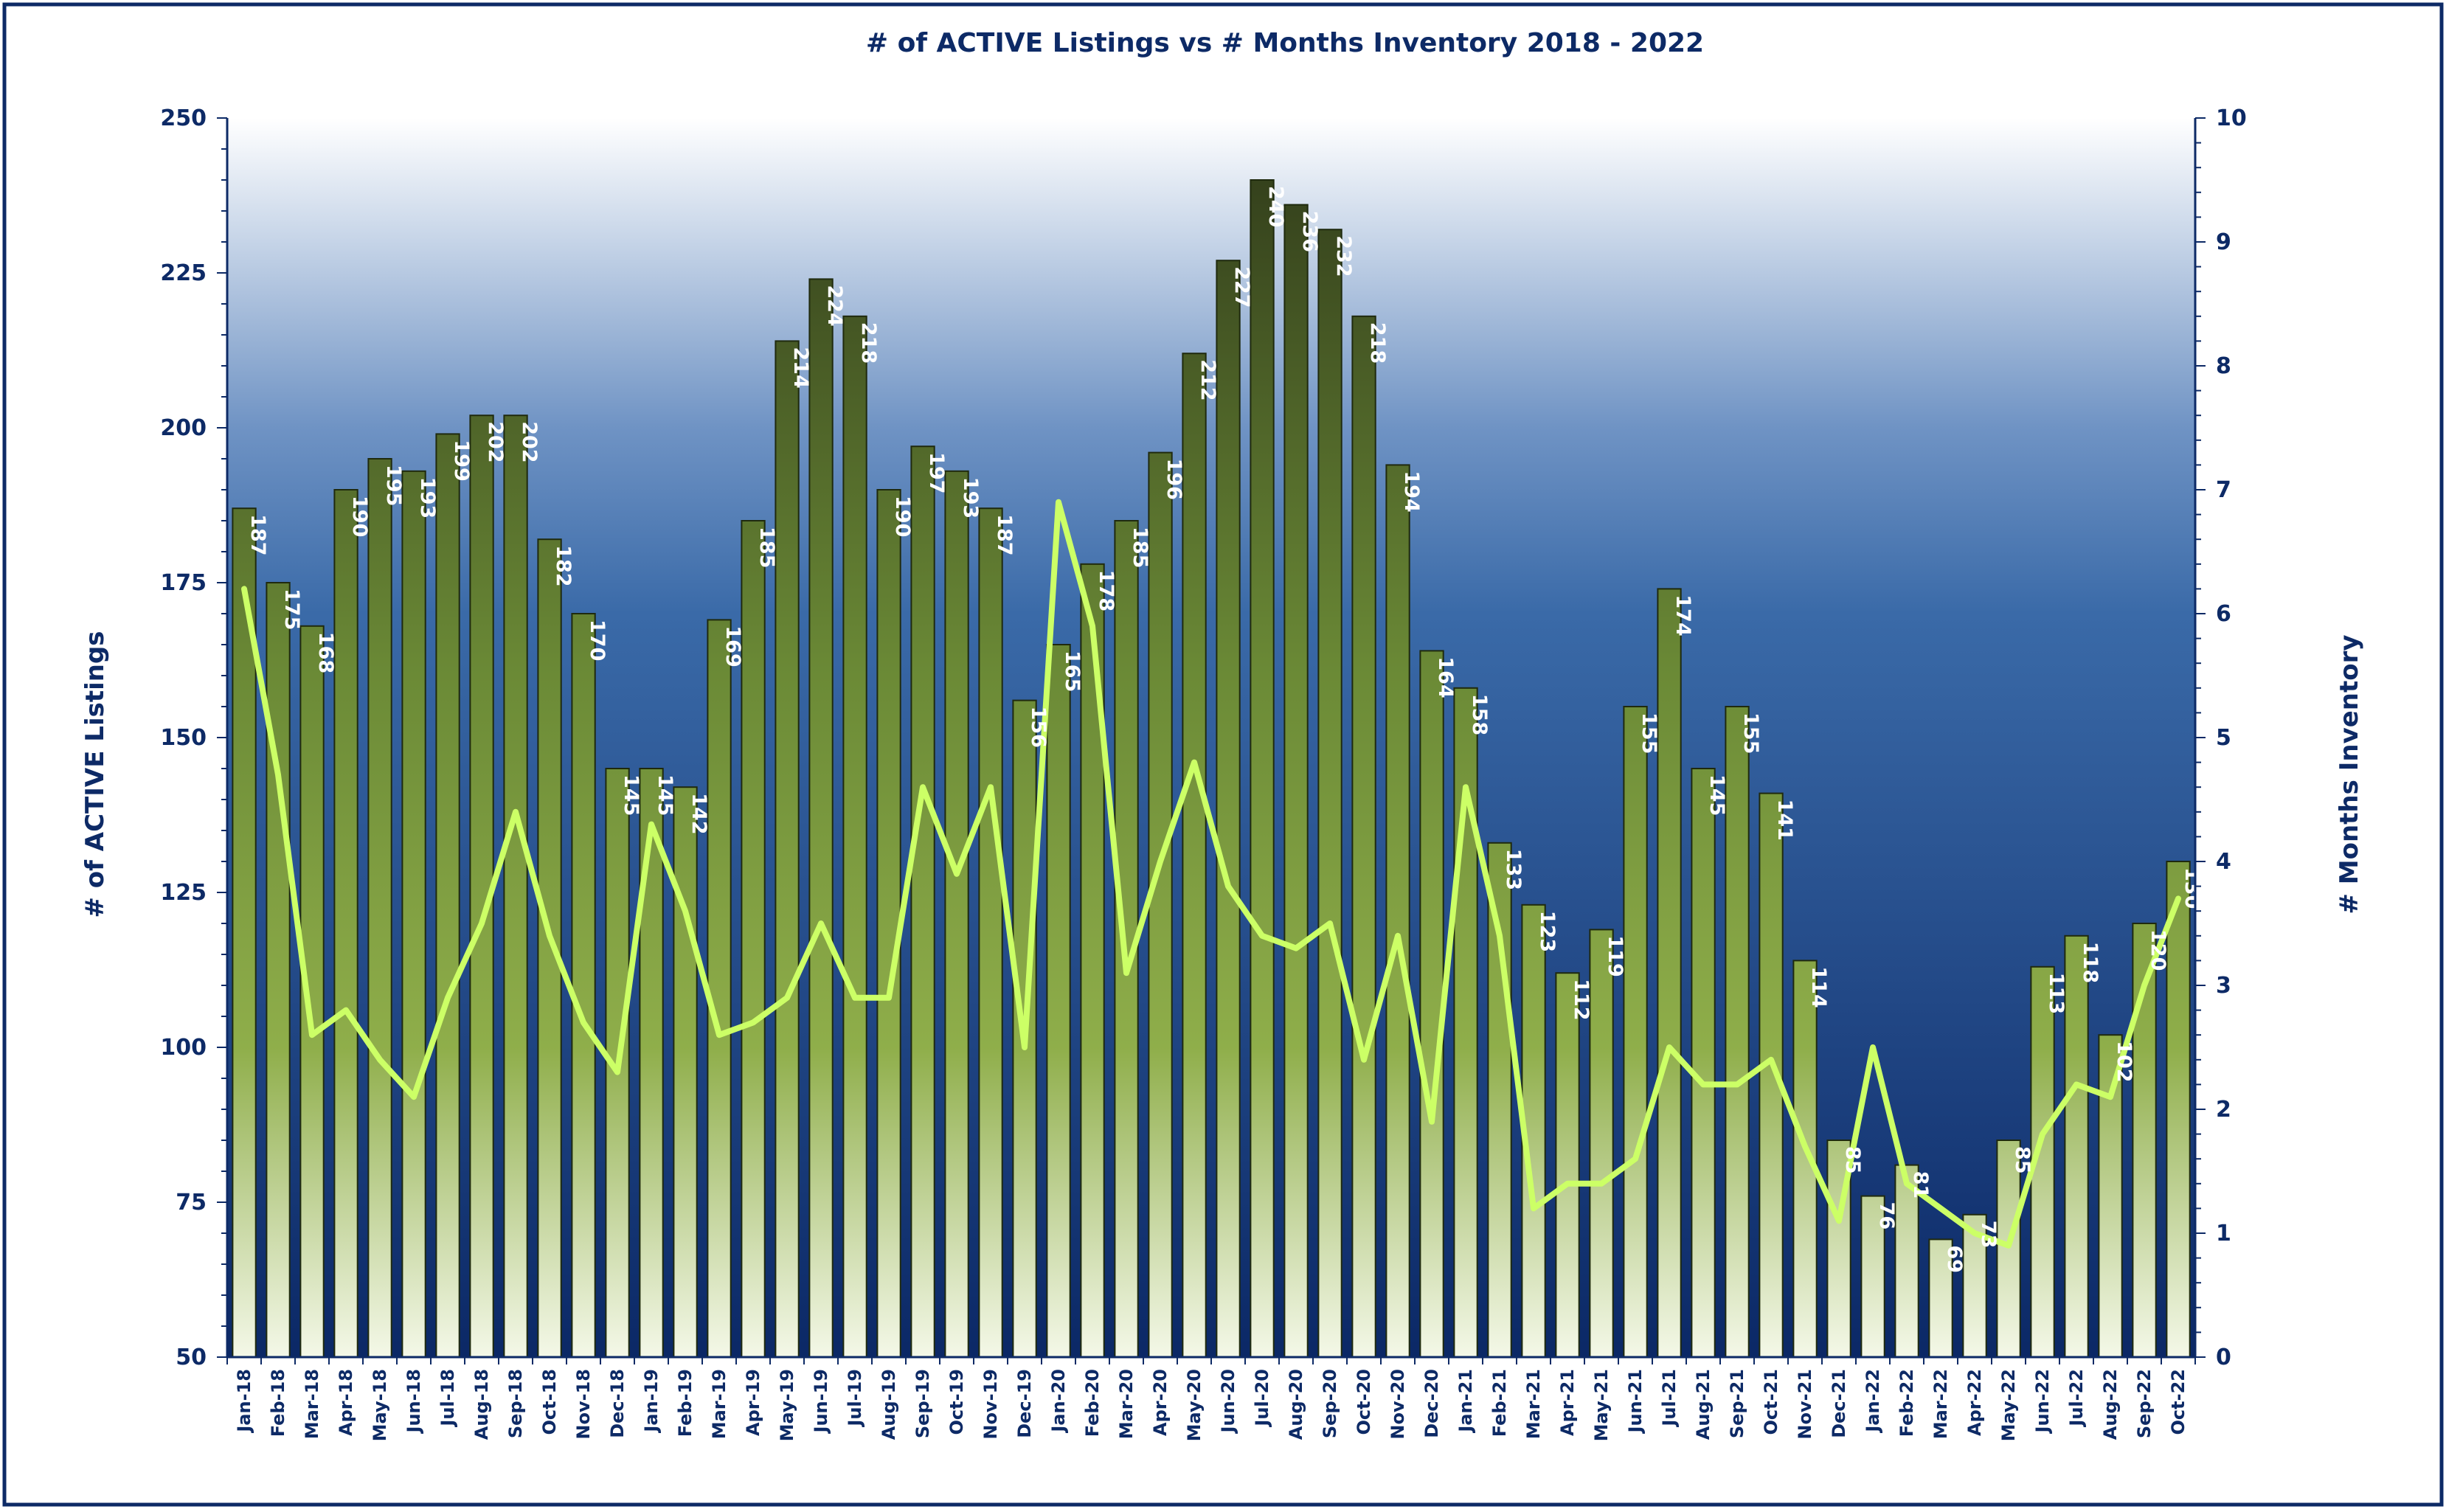  Describe the element at coordinates (1411, 491) in the screenshot. I see `bar-value-label: 194` at that location.